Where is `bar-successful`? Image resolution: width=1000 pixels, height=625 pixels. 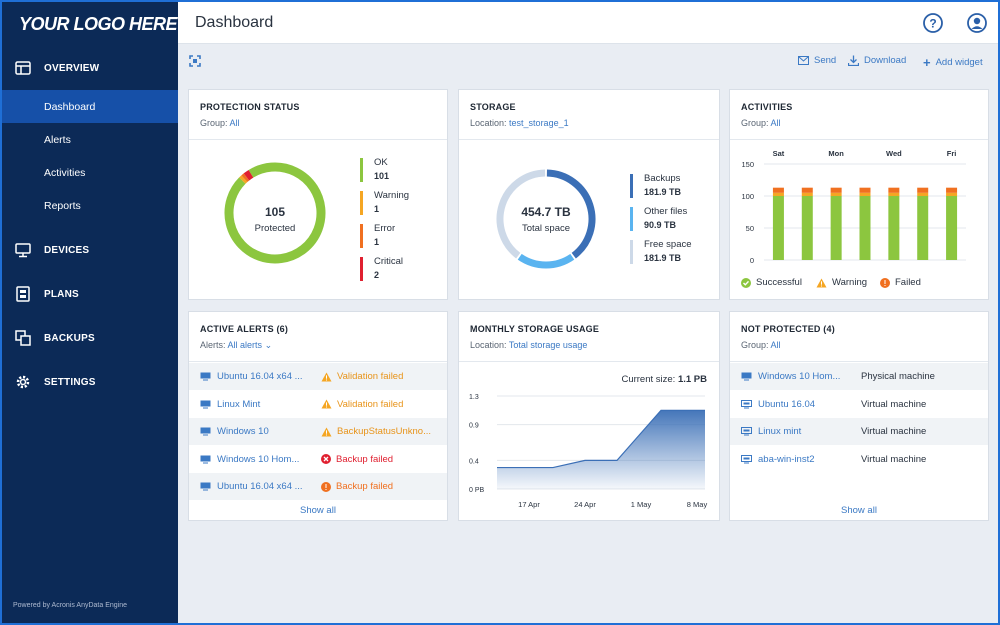 bar-successful is located at coordinates (923, 228).